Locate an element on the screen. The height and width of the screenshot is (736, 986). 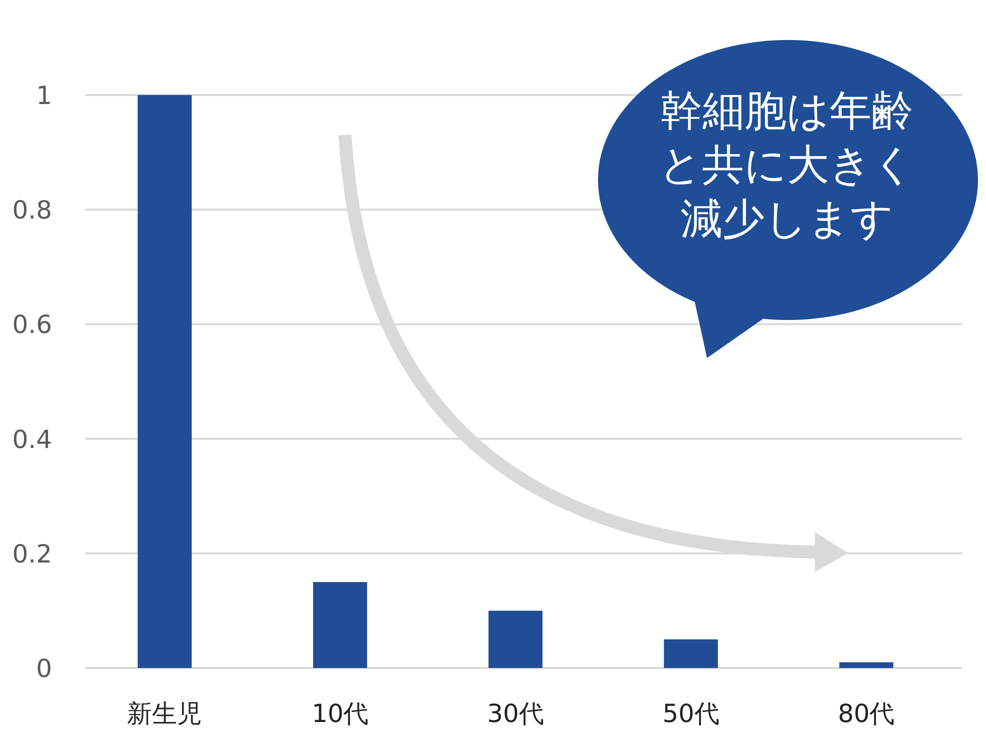
x-tick-label: 30代 is located at coordinates (515, 713).